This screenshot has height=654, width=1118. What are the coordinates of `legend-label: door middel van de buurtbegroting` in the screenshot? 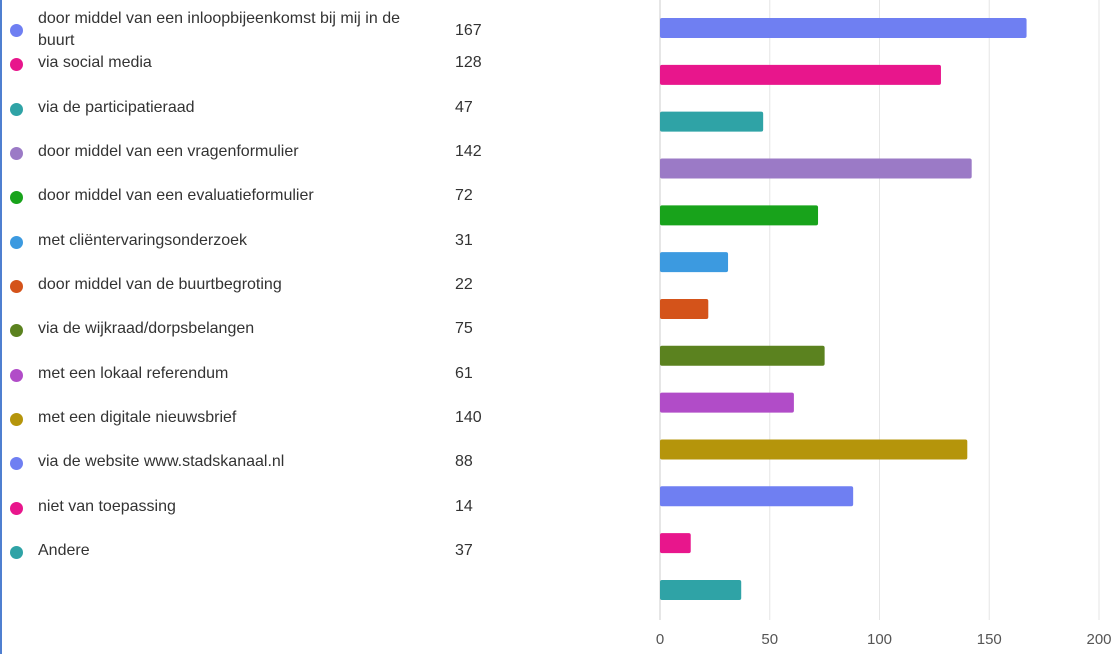 It's located at (160, 284).